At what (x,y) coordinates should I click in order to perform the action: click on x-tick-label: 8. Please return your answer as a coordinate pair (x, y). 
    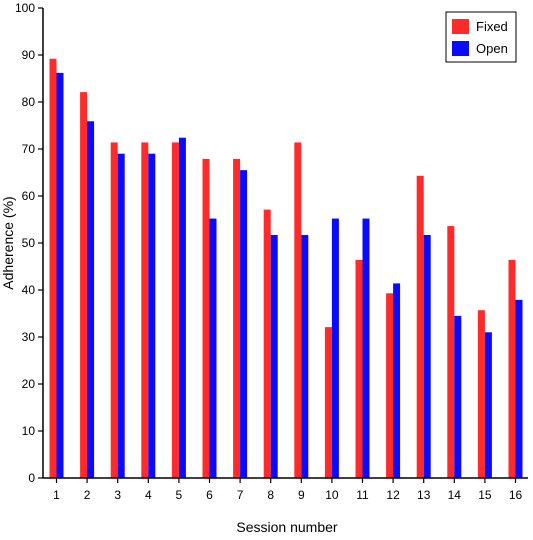
    Looking at the image, I should click on (270, 495).